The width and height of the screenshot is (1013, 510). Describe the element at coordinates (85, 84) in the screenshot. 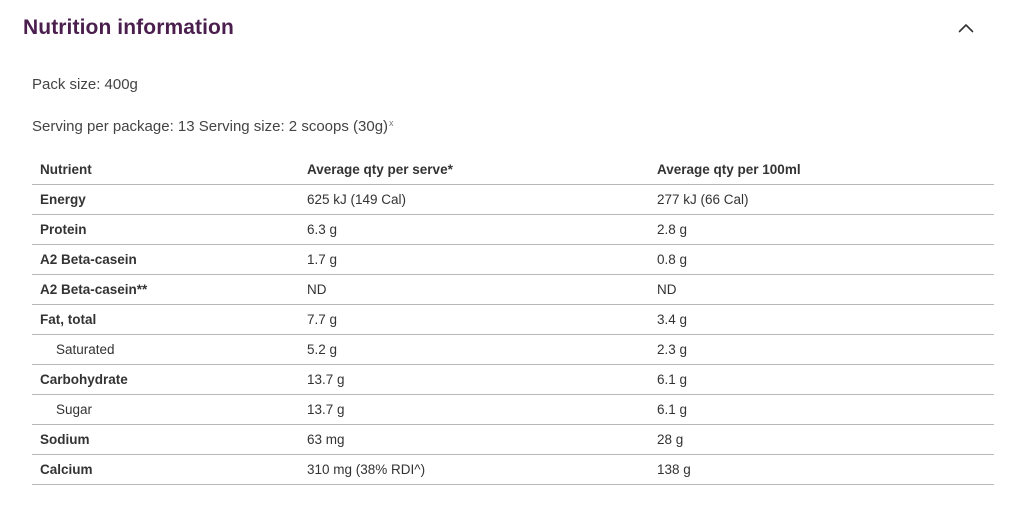

I see `pack-size: Pack size: 400g` at that location.